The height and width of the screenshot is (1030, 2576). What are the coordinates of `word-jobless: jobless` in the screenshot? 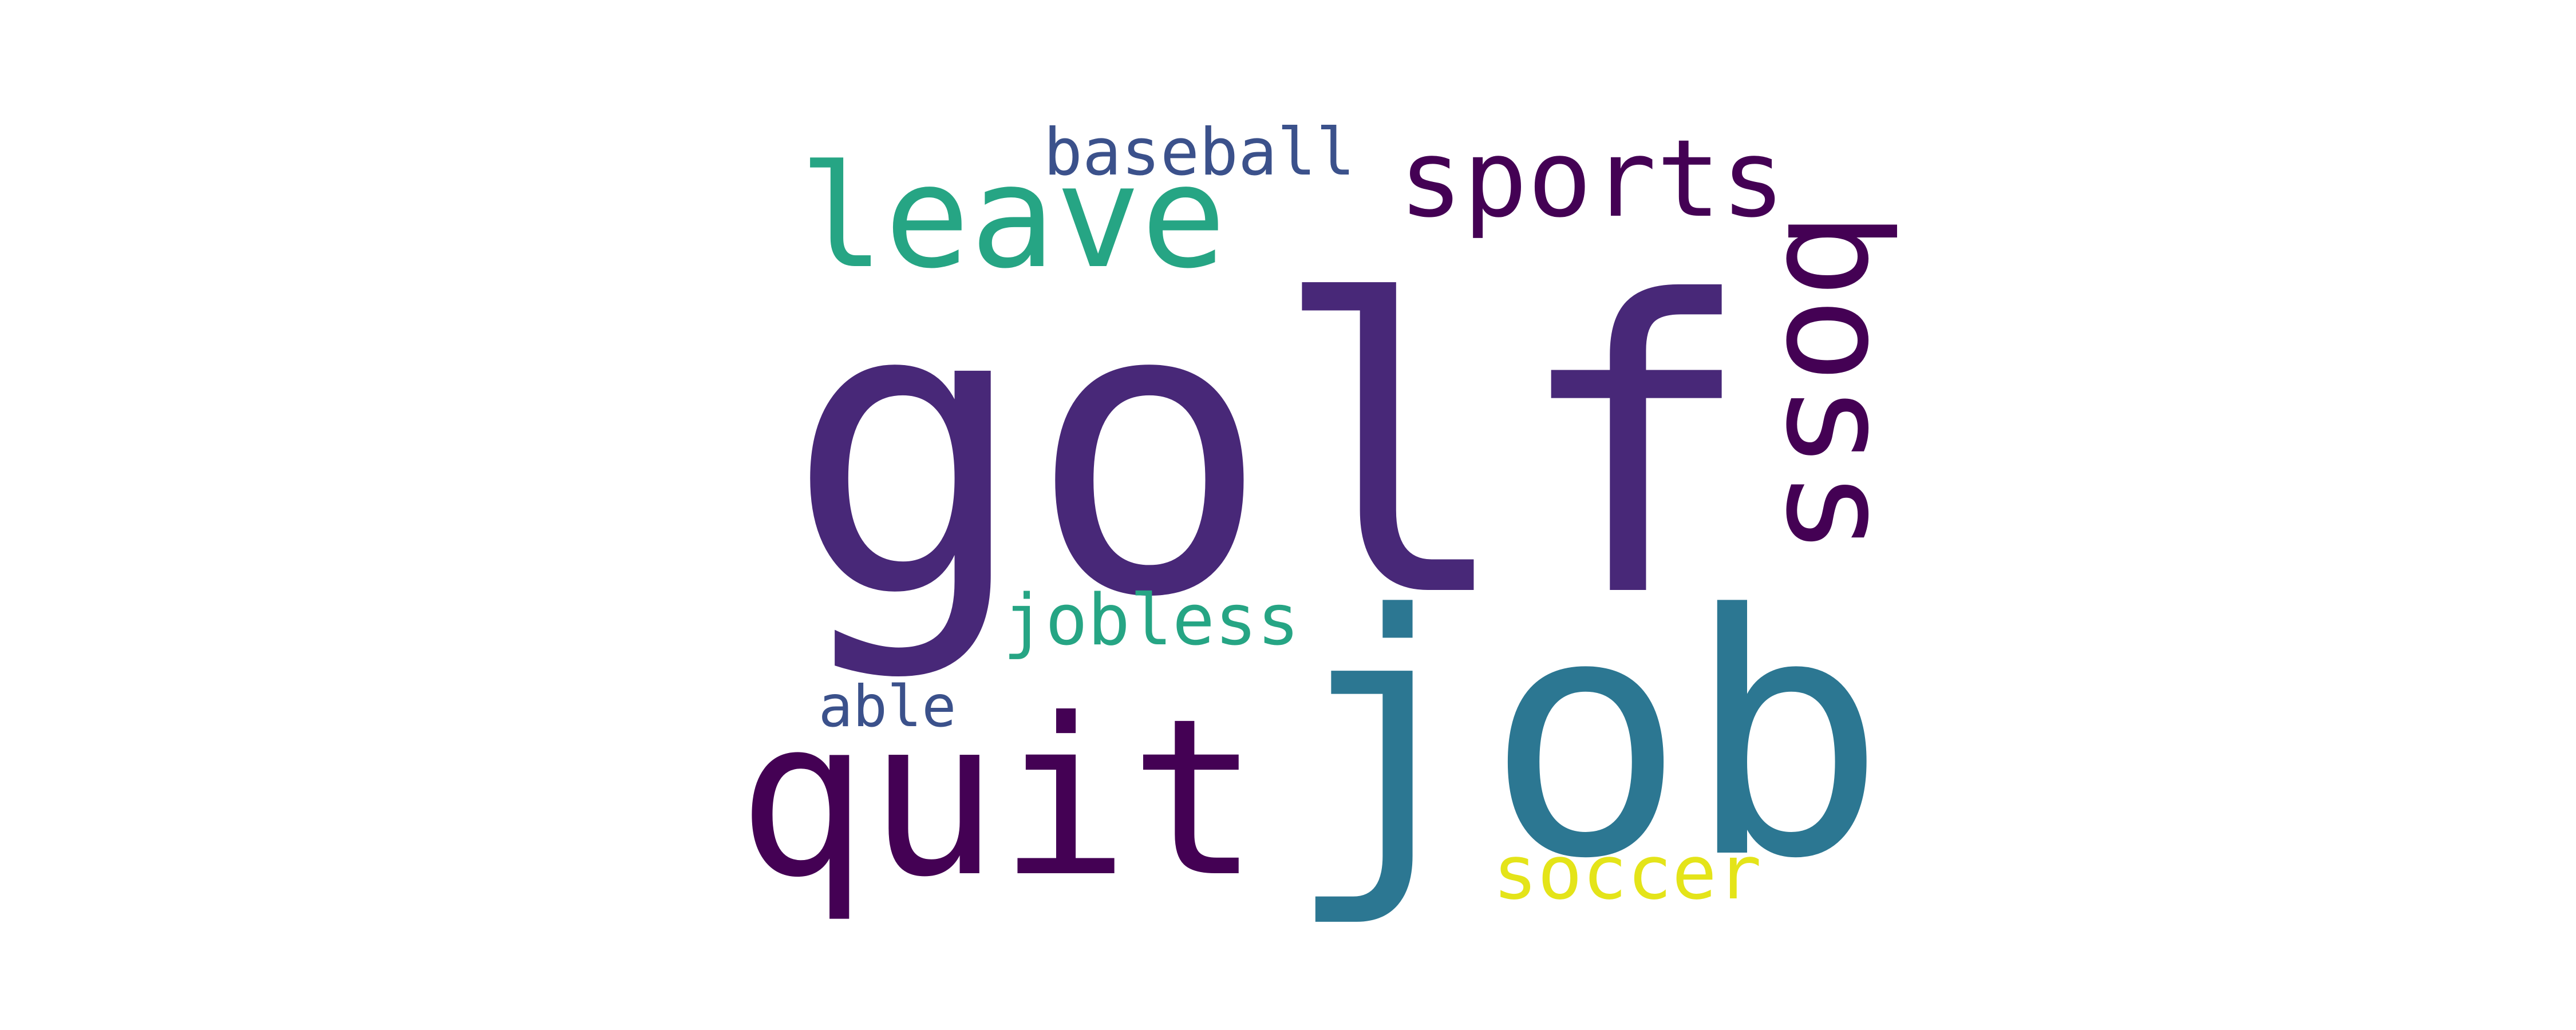 It's located at (1151, 620).